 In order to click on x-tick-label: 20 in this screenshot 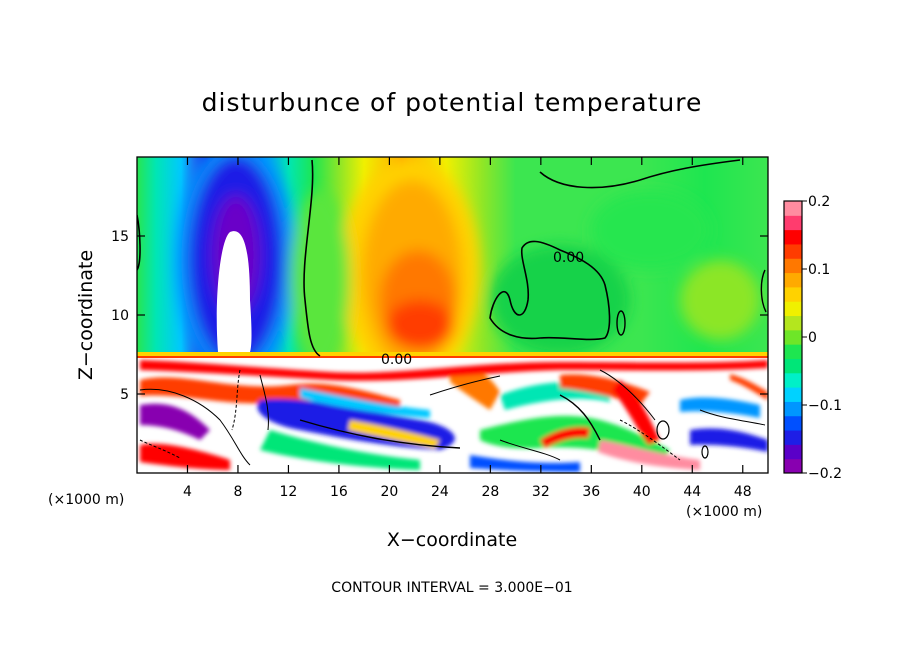, I will do `click(389, 492)`.